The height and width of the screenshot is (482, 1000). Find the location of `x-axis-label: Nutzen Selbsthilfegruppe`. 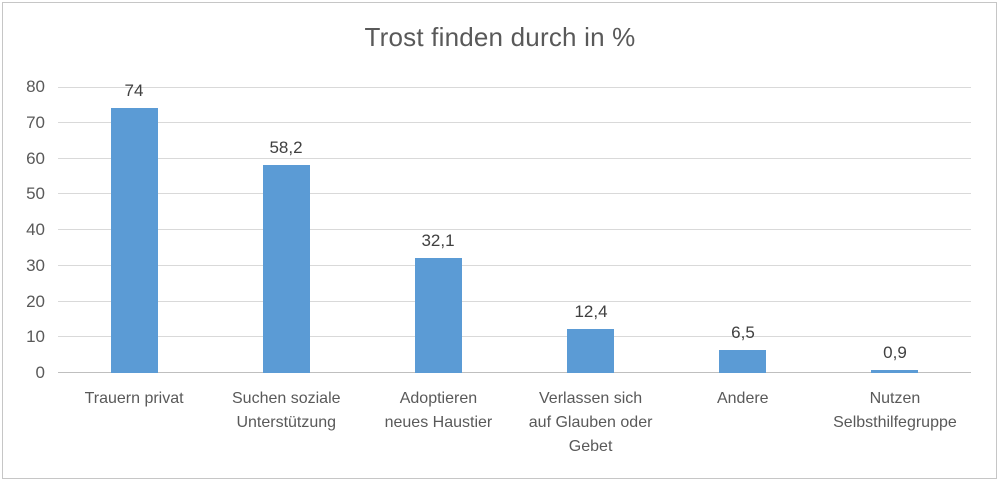

x-axis-label: Nutzen Selbsthilfegruppe is located at coordinates (895, 410).